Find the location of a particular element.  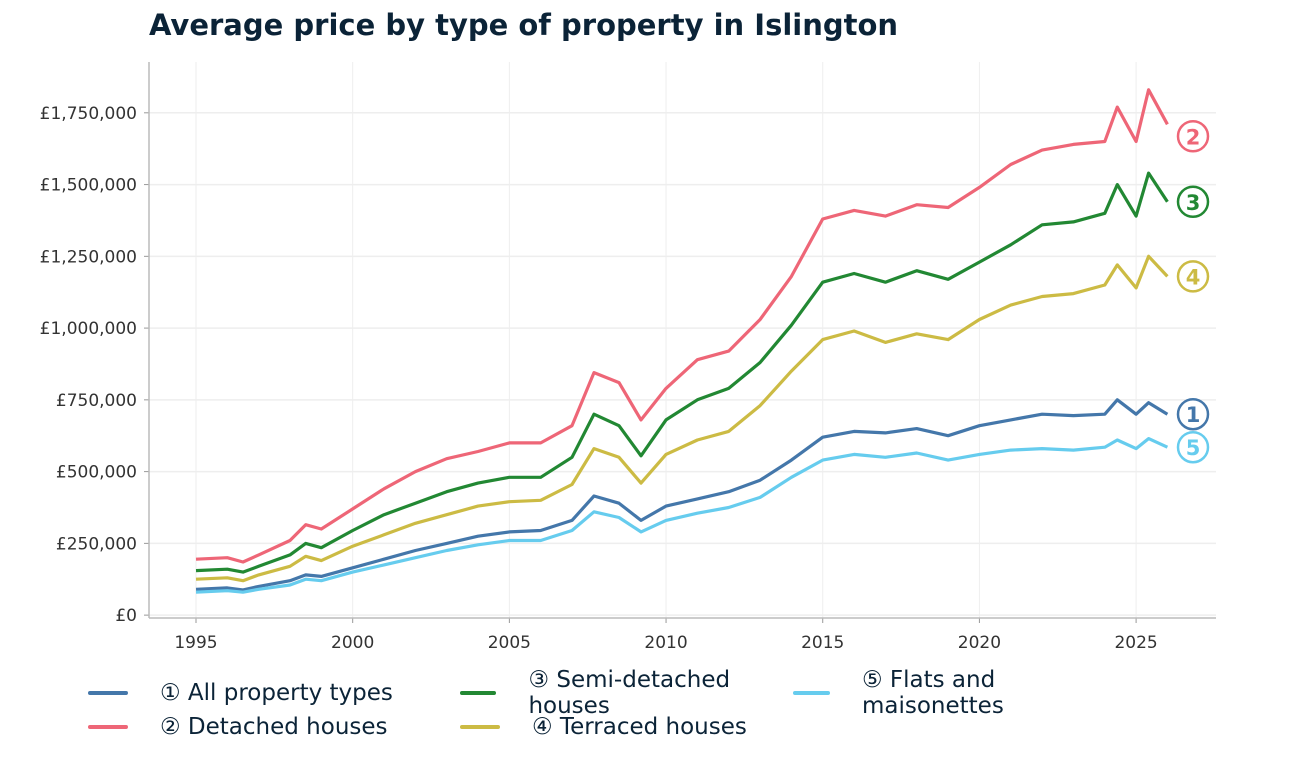

end-label: 3 is located at coordinates (1193, 203).